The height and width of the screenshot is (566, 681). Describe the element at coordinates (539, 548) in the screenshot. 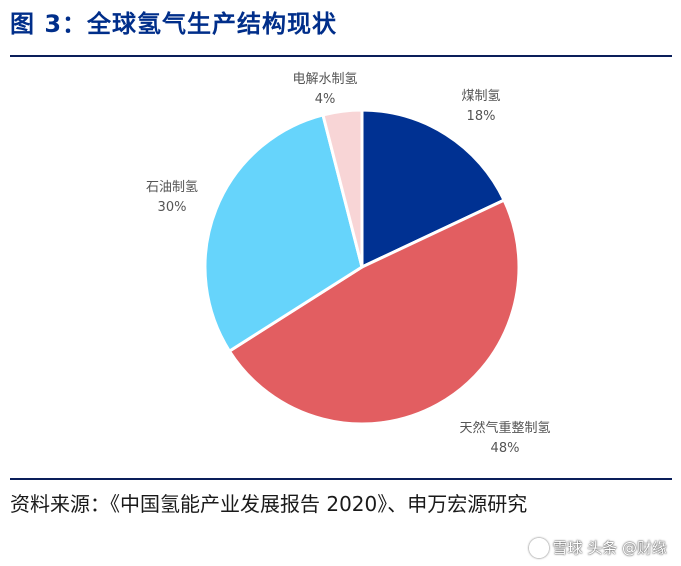

I see `snowball-logo-icon` at that location.